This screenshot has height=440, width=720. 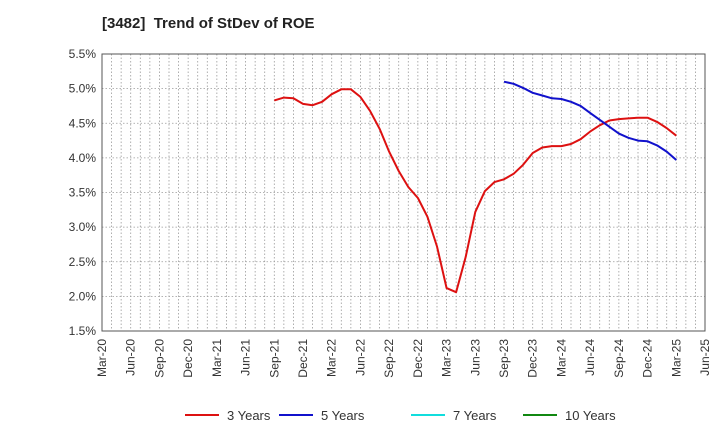 What do you see at coordinates (303, 358) in the screenshot?
I see `x-tick-label: Dec-21` at bounding box center [303, 358].